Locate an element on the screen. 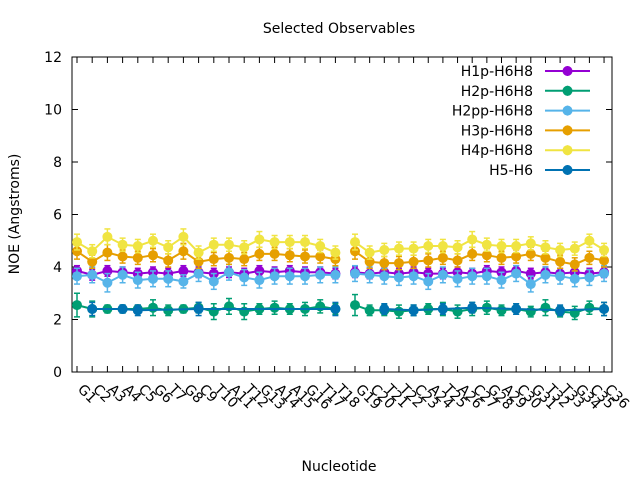  y-tick-label: 4 is located at coordinates (57, 268).